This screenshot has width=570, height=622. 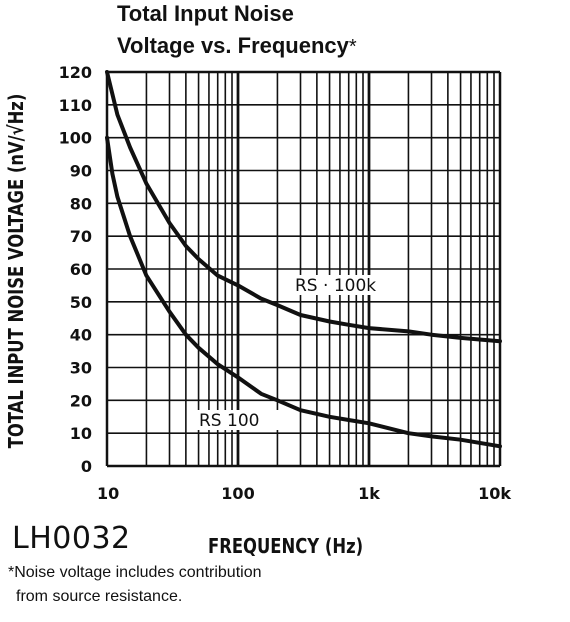 What do you see at coordinates (75, 72) in the screenshot?
I see `y-tick-label: 120` at bounding box center [75, 72].